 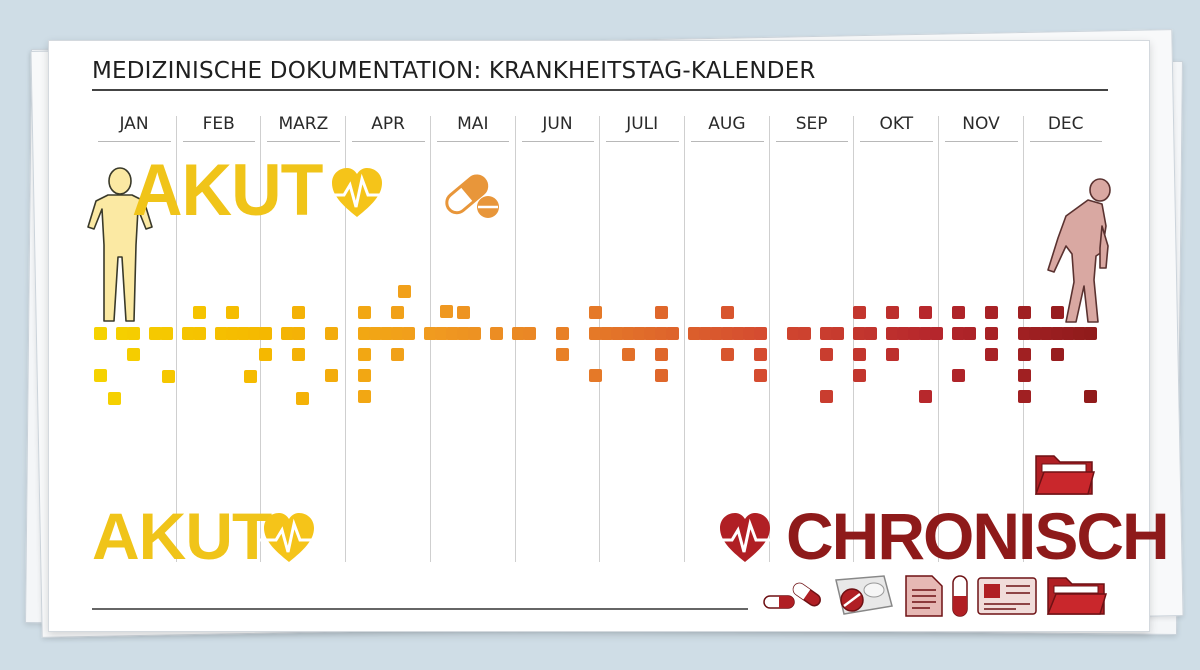 I want to click on bottom-divider, so click(x=420, y=609).